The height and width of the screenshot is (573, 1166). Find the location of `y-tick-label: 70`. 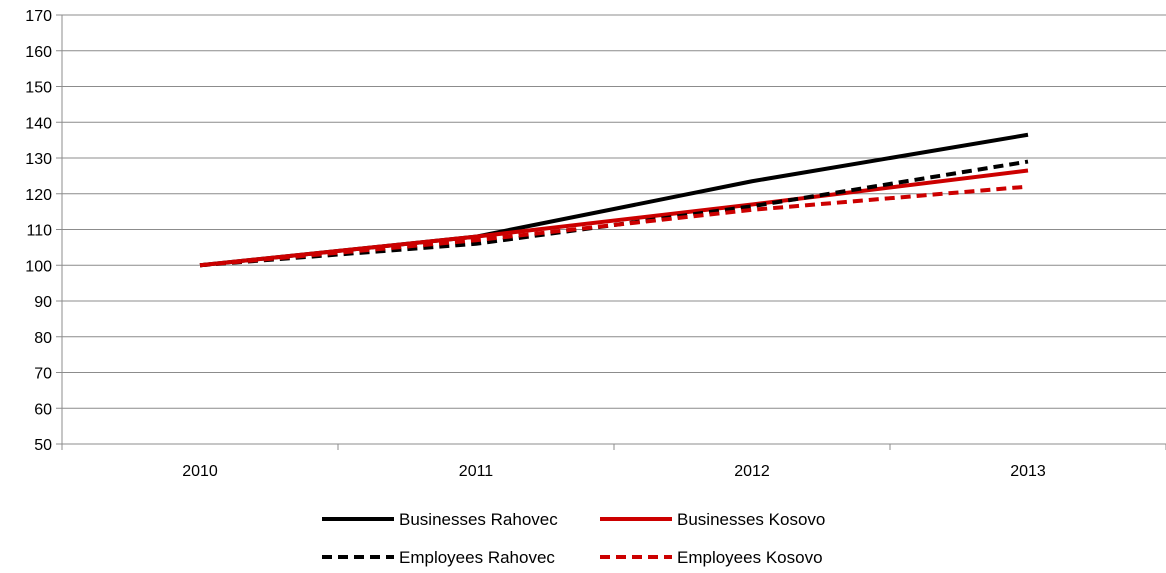

y-tick-label: 70 is located at coordinates (43, 374).